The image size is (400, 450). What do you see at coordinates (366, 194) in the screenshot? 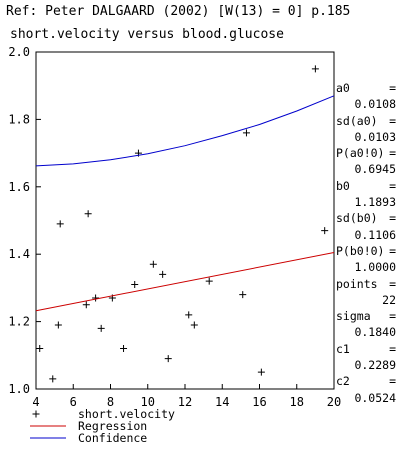
I see `stat-b0: b0 = 1.1893` at bounding box center [366, 194].